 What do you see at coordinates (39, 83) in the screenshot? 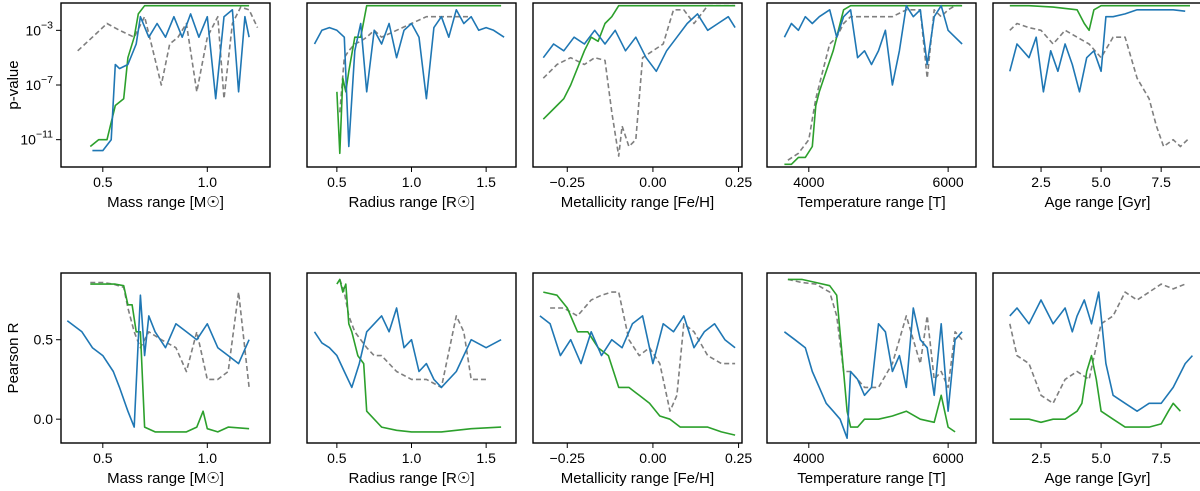
I see `y-tick-label: 10⁻⁷` at bounding box center [39, 83].